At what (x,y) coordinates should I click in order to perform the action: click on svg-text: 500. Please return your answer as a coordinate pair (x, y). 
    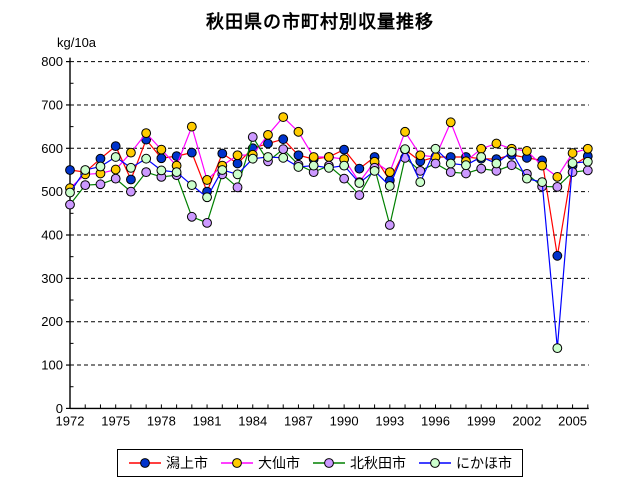
    Looking at the image, I should click on (52, 191).